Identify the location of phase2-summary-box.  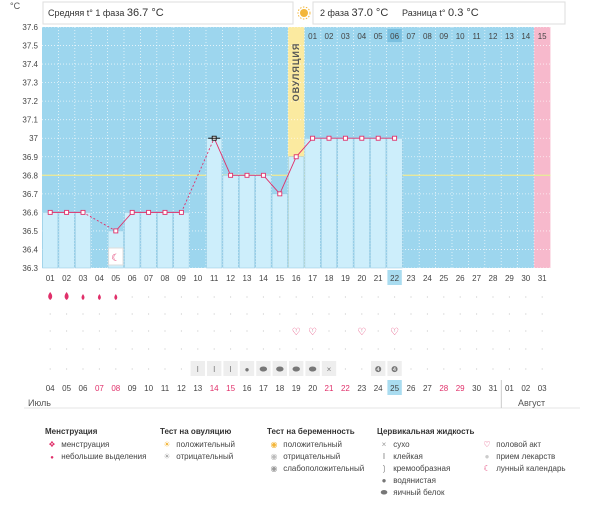
(439, 13).